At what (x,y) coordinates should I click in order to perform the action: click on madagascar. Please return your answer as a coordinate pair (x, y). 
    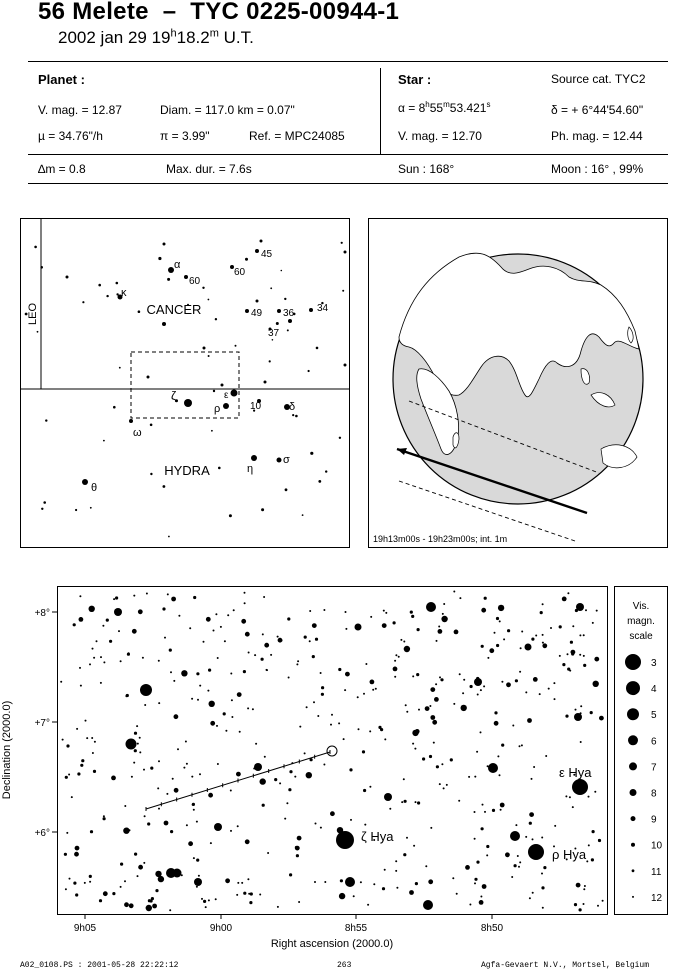
    Looking at the image, I should click on (456, 440).